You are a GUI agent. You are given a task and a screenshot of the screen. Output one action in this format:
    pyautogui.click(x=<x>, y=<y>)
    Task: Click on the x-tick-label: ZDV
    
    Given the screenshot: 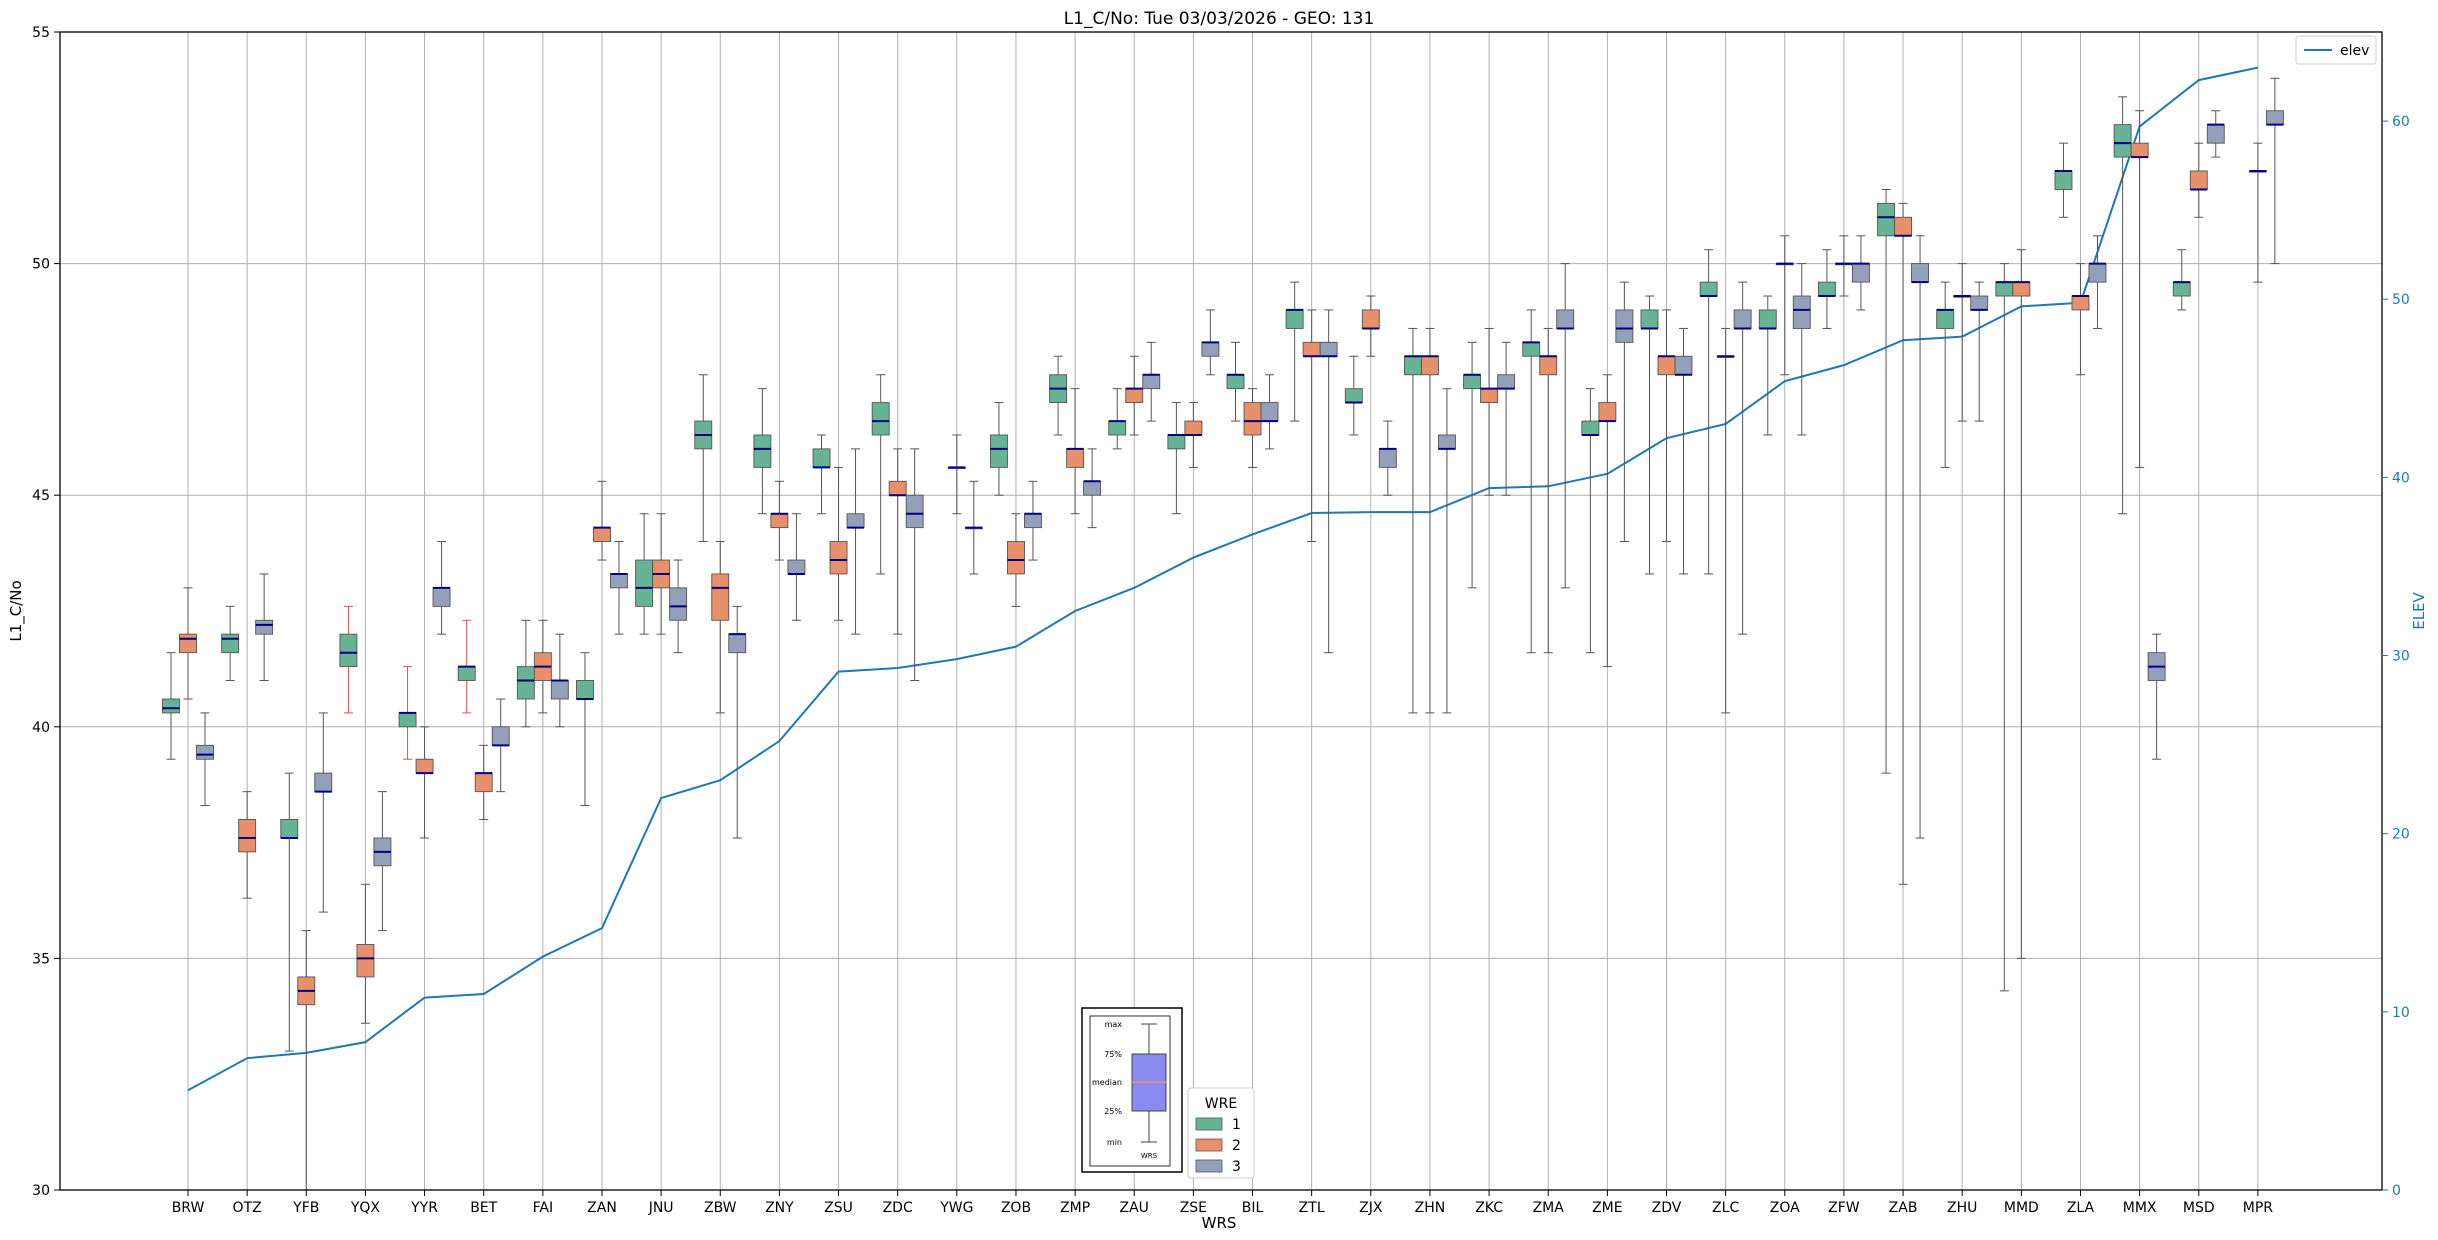 What is the action you would take?
    pyautogui.click(x=1667, y=1208)
    